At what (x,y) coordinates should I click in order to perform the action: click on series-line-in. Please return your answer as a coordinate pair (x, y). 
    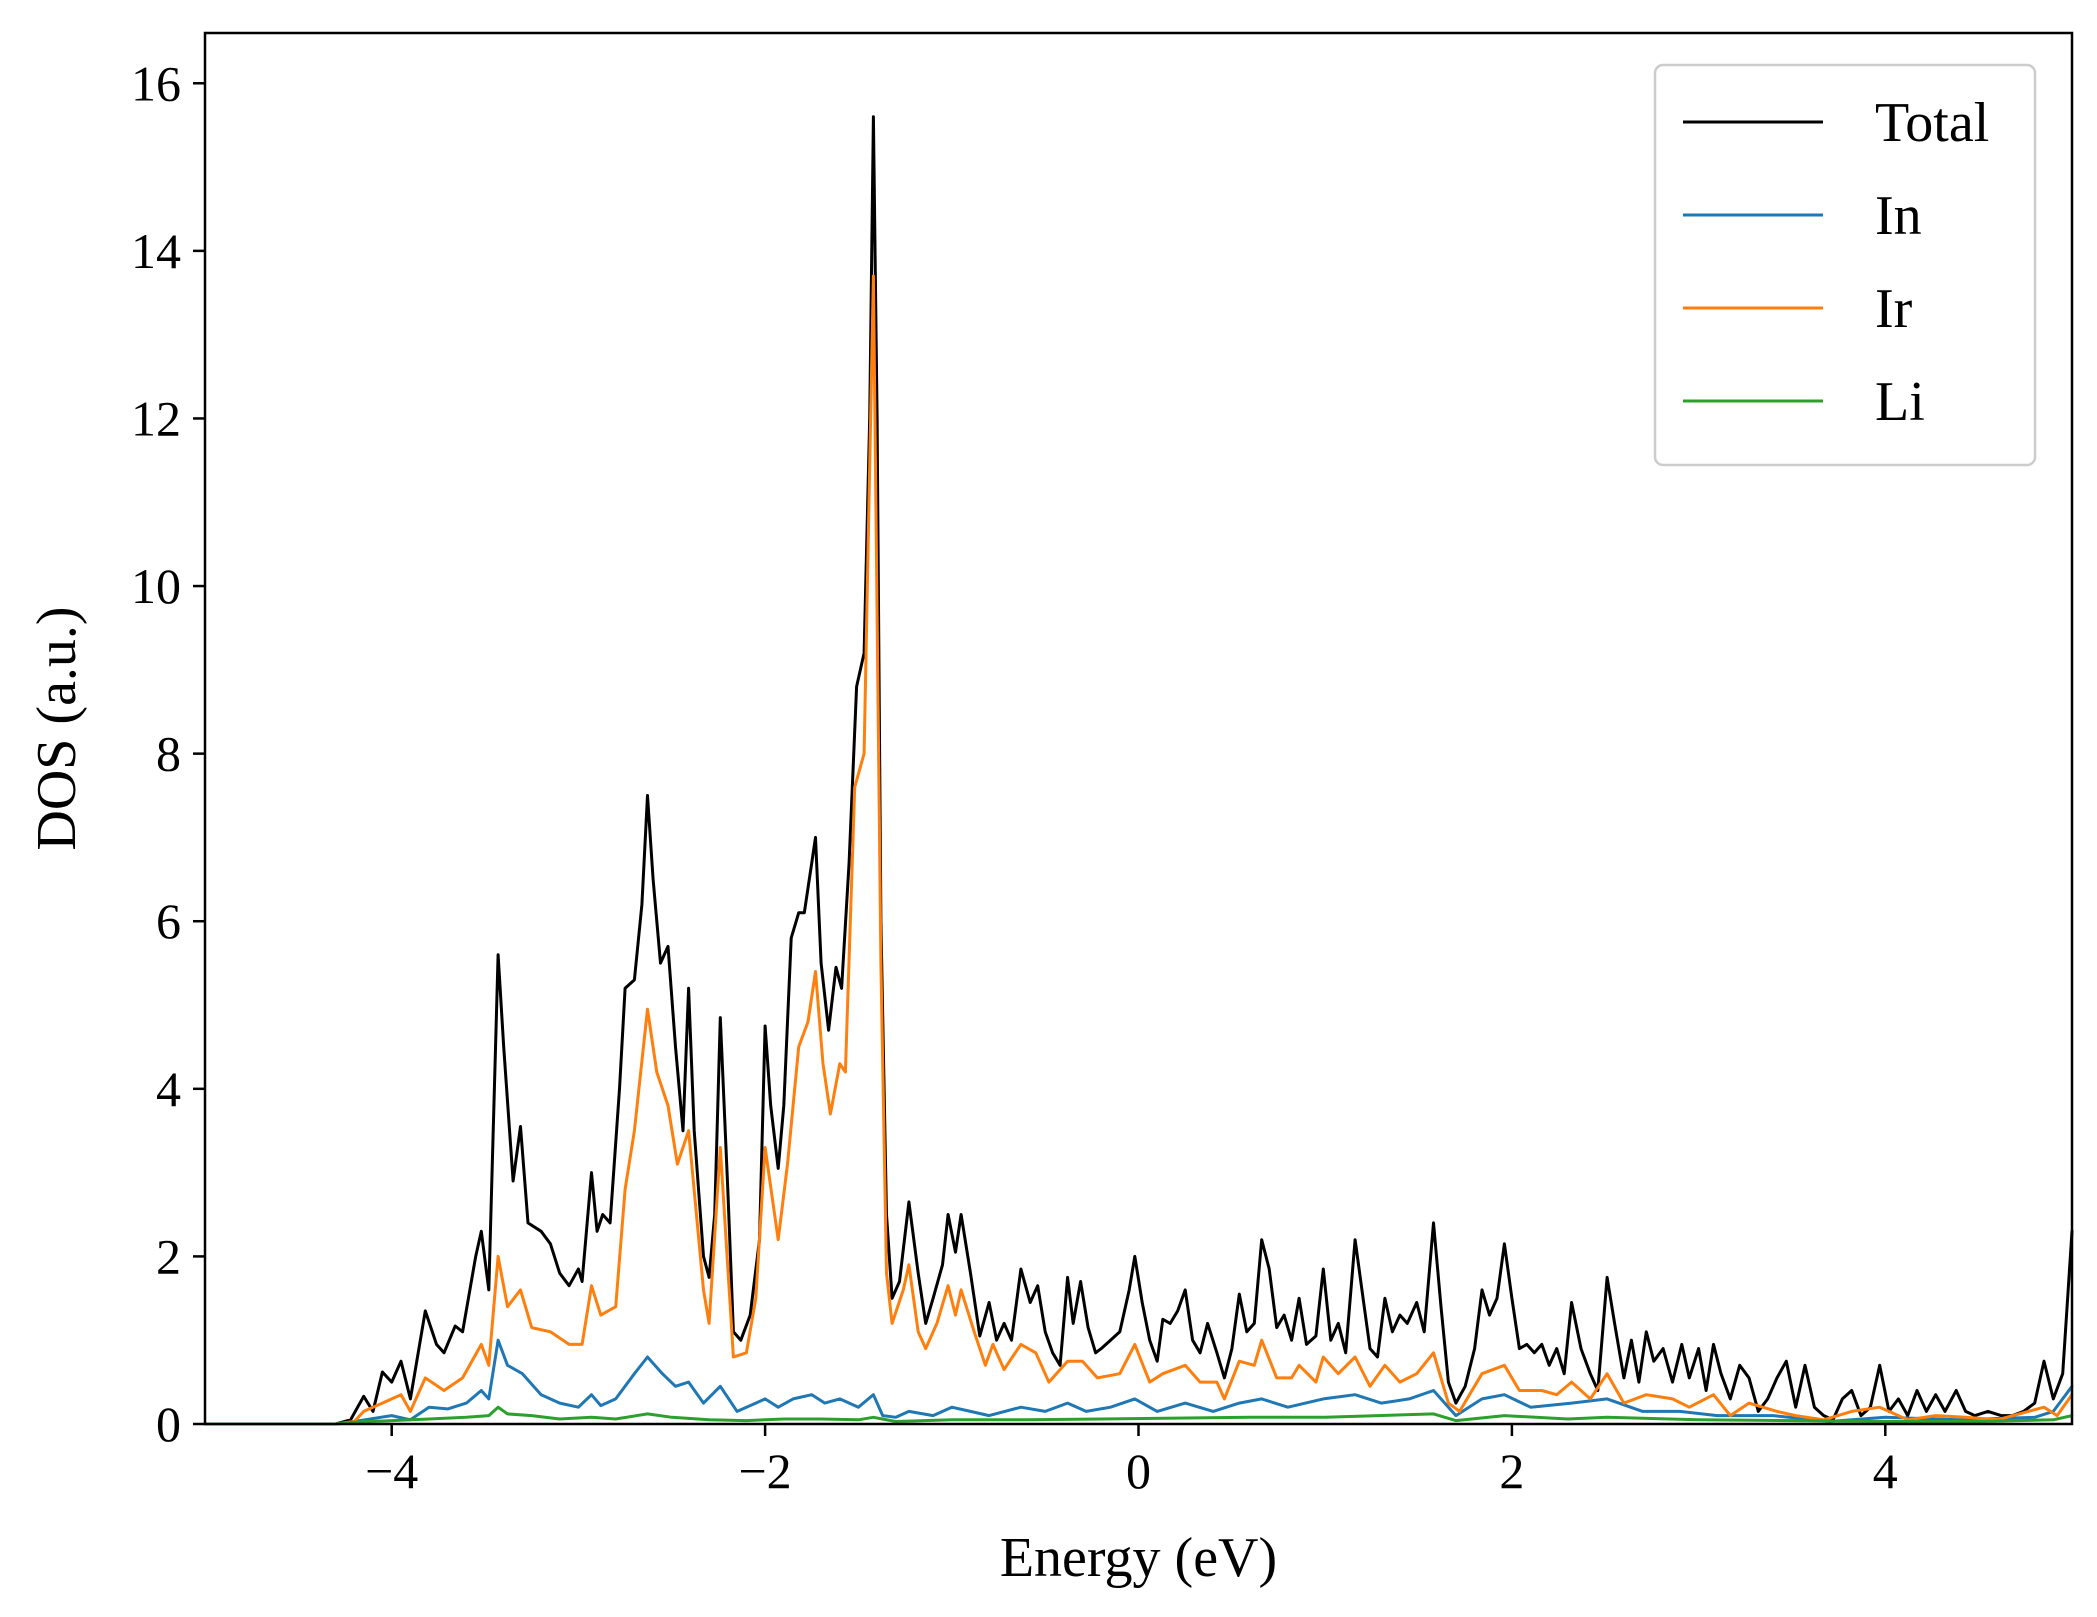
    Looking at the image, I should click on (1138, 1382).